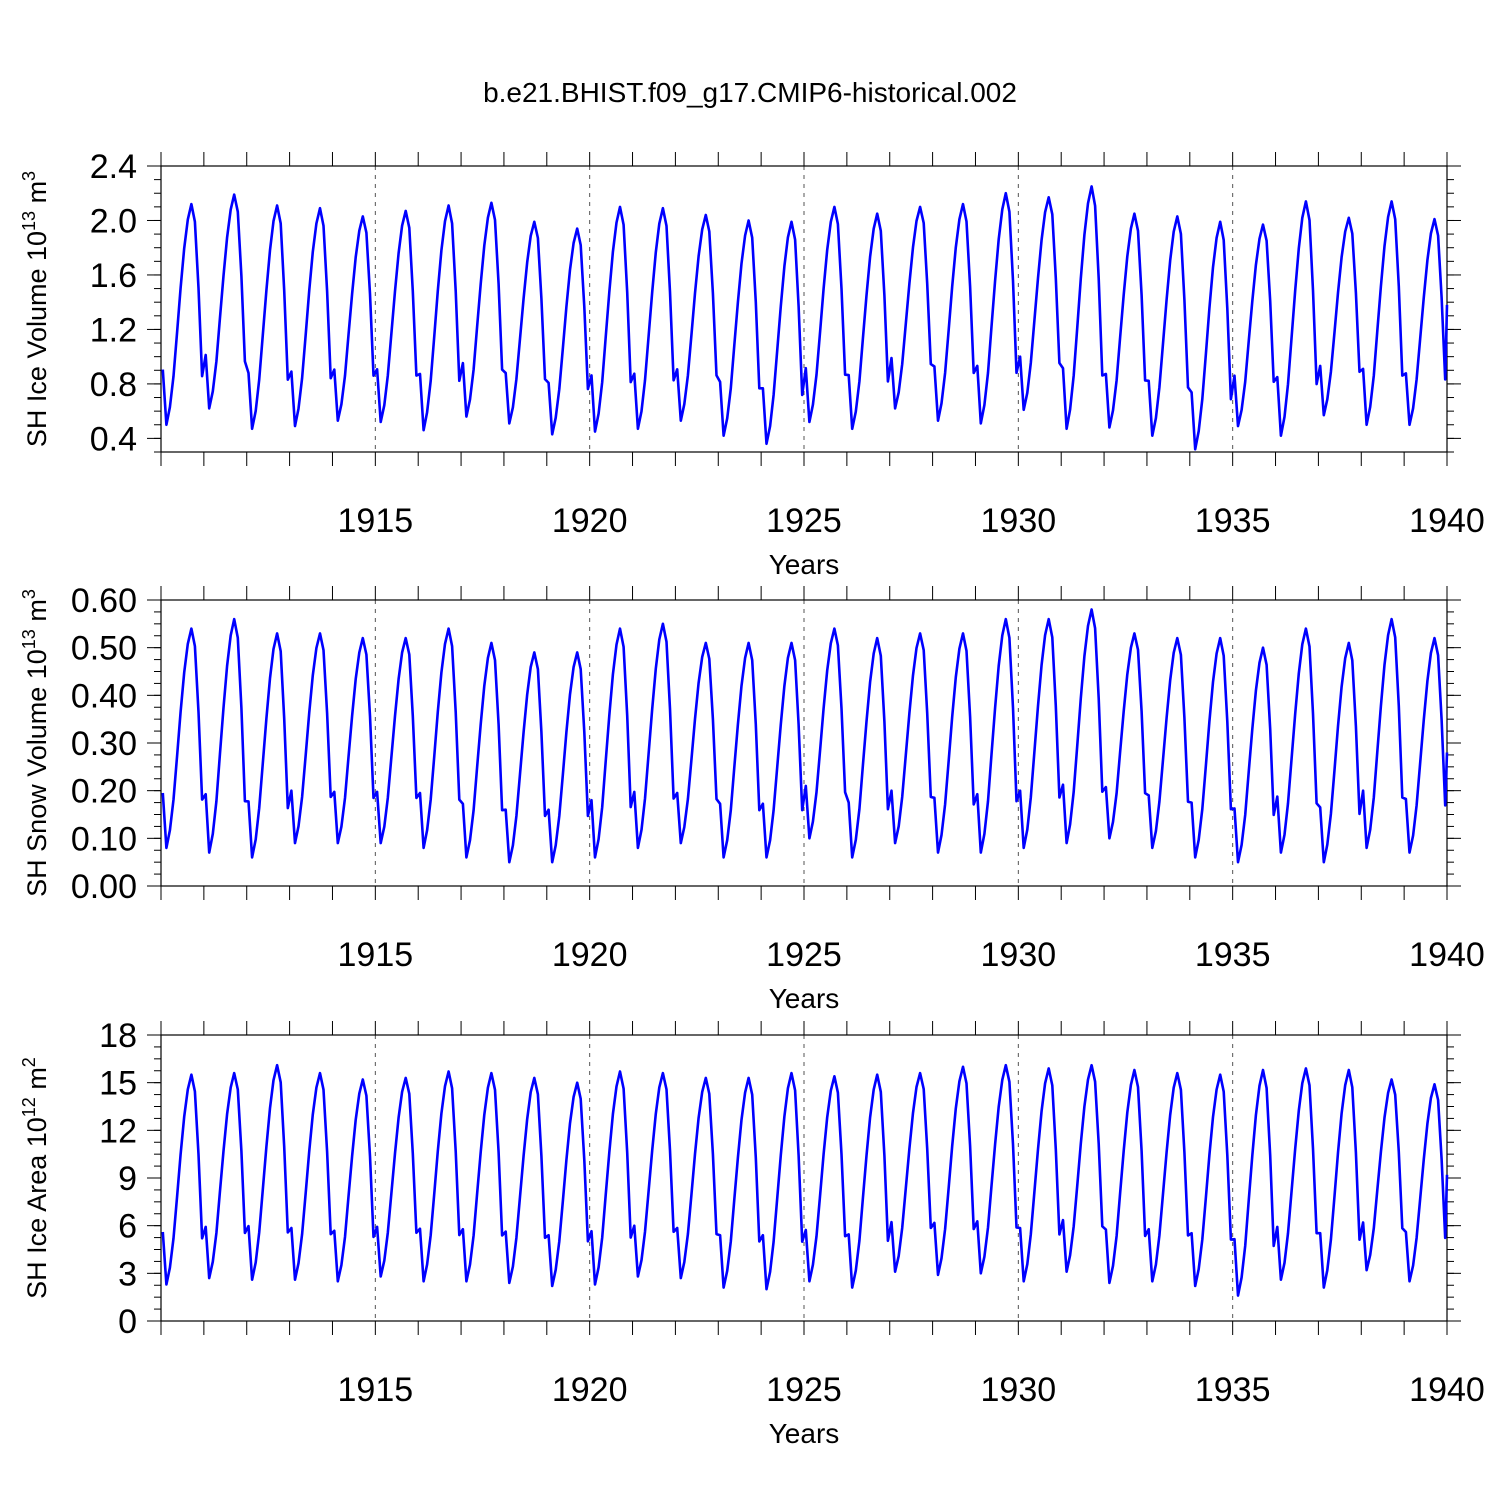 This screenshot has width=1500, height=1500. Describe the element at coordinates (118, 1084) in the screenshot. I see `y-tick-label: 15` at that location.